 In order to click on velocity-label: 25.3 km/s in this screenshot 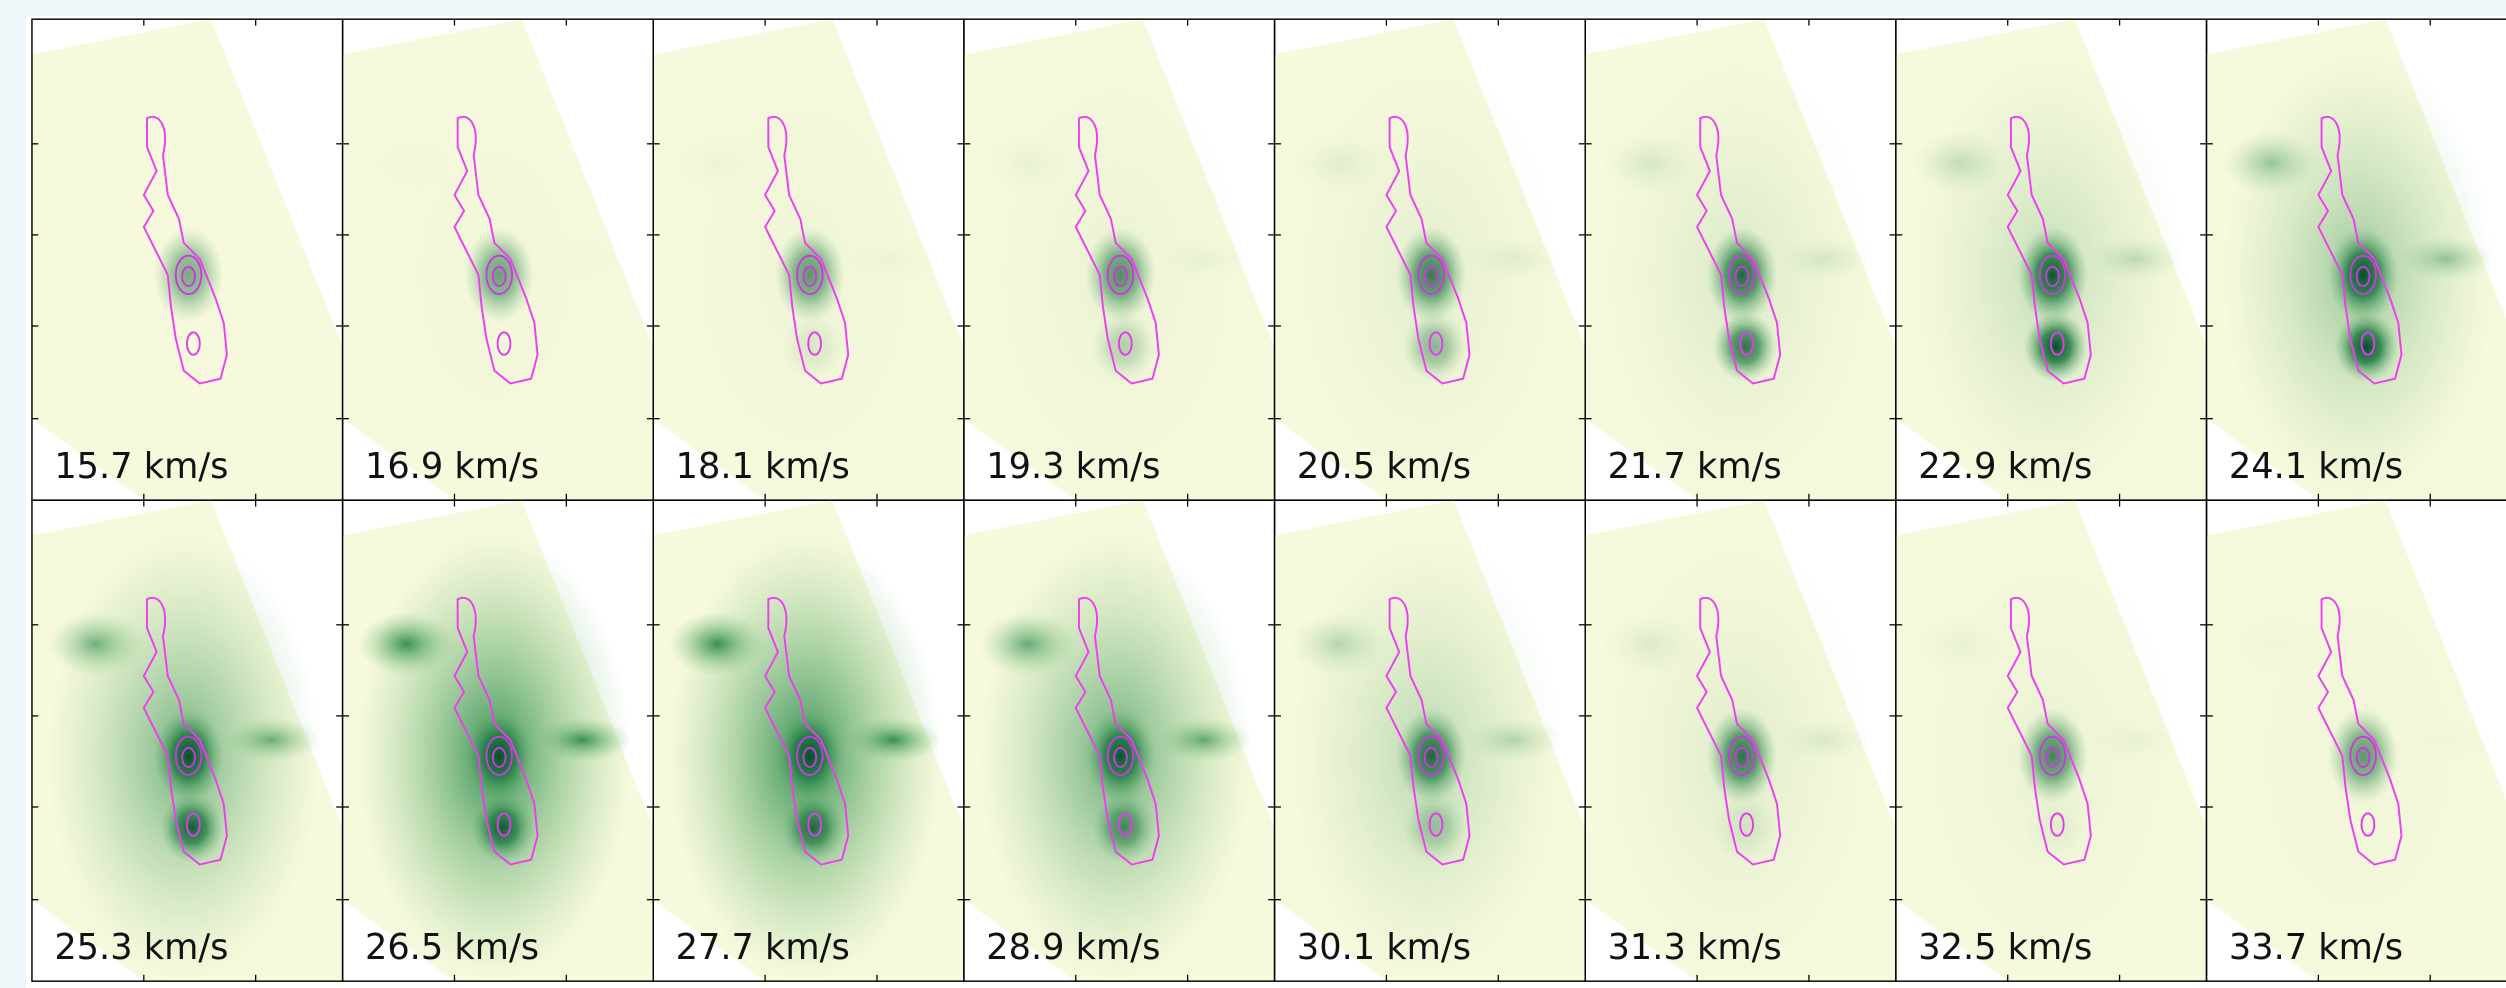, I will do `click(141, 947)`.